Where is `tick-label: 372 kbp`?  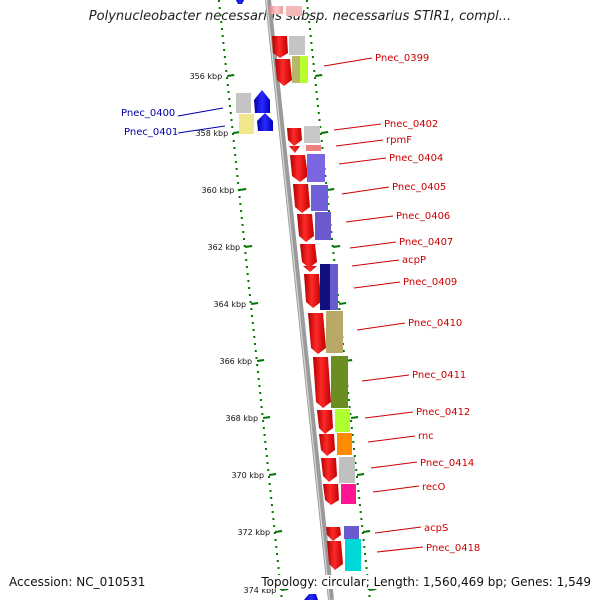
tick-label: 372 kbp is located at coordinates (253, 532).